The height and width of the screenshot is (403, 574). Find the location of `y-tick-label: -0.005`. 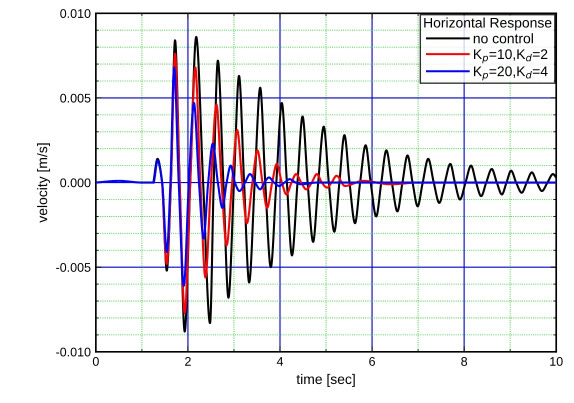

y-tick-label: -0.005 is located at coordinates (73, 267).